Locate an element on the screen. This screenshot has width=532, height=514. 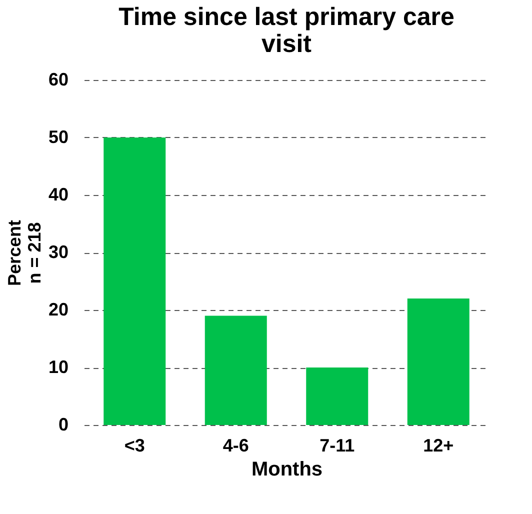
y-tick-label: 30 is located at coordinates (58, 252).